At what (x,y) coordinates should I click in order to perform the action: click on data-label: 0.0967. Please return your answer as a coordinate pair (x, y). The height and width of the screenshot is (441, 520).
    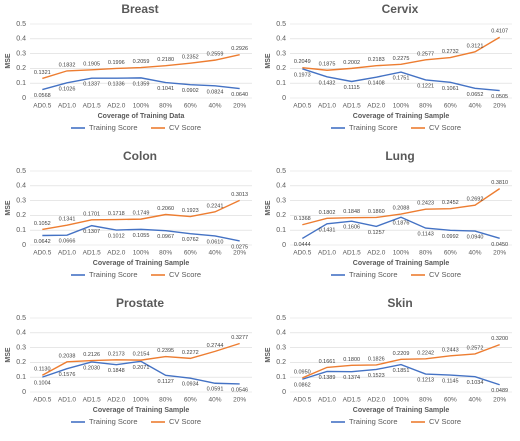
    Looking at the image, I should click on (165, 237).